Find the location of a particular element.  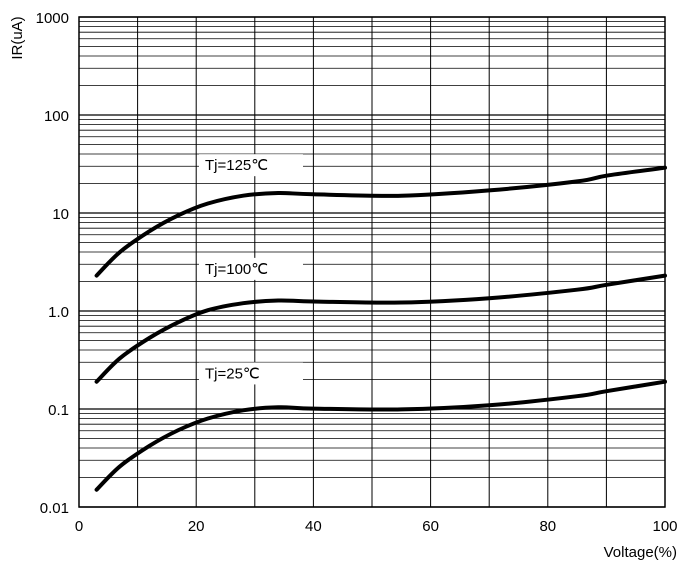

x-tick-label: 100 is located at coordinates (664, 526).